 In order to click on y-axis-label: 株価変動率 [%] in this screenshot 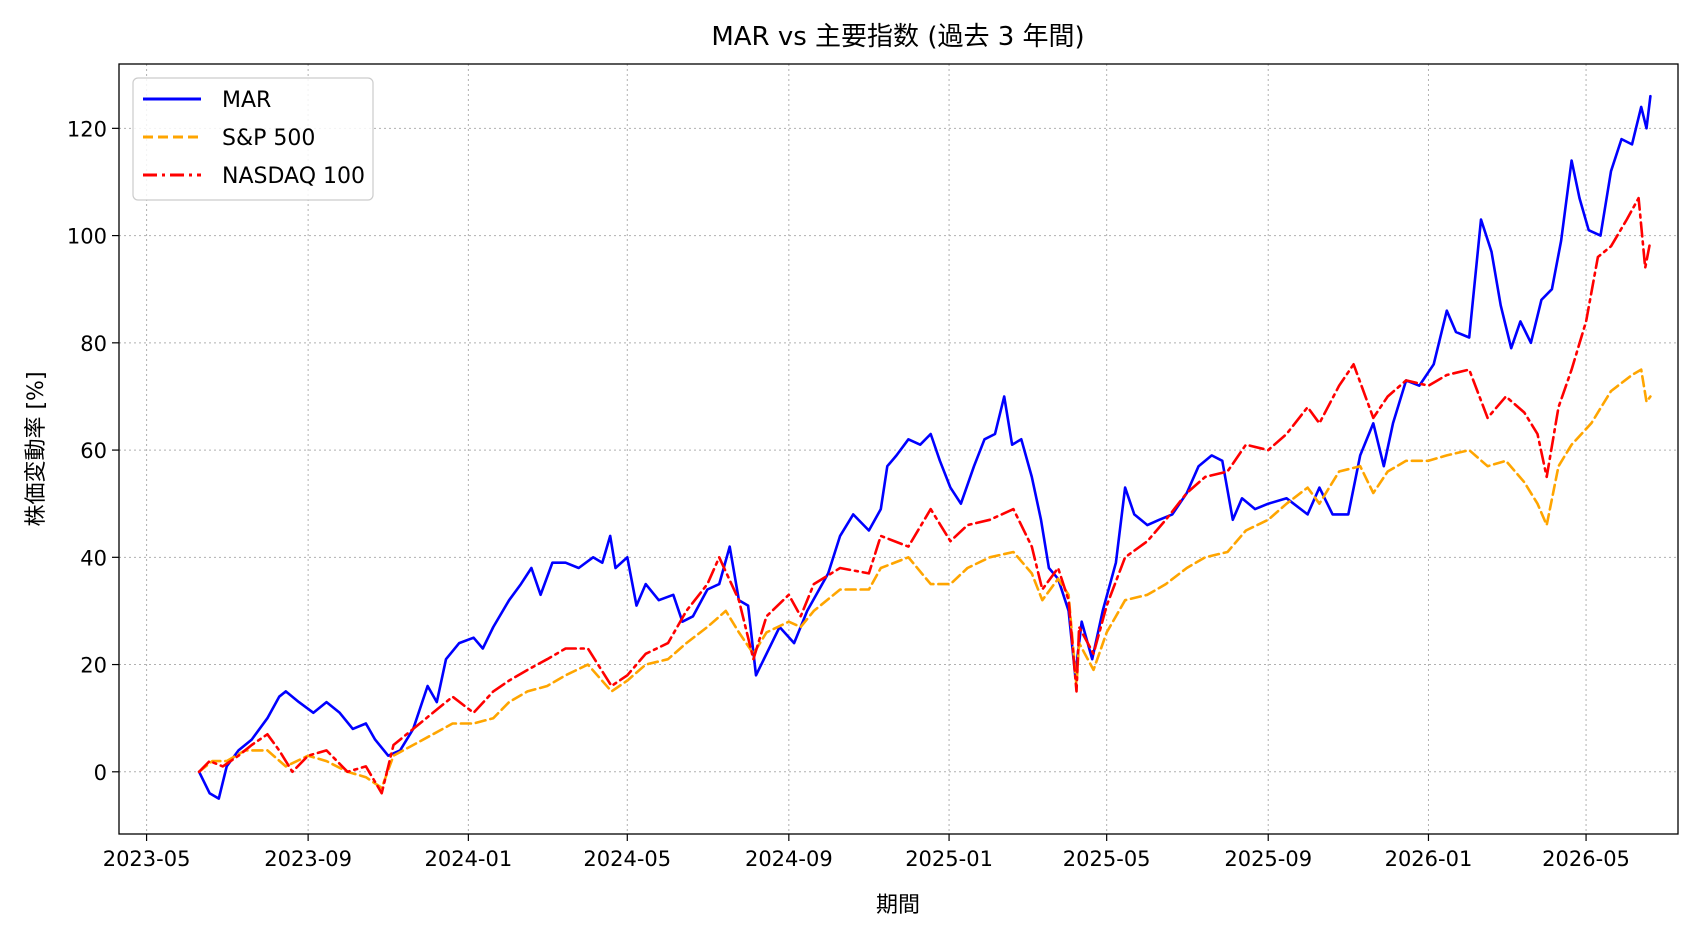, I will do `click(36, 448)`.